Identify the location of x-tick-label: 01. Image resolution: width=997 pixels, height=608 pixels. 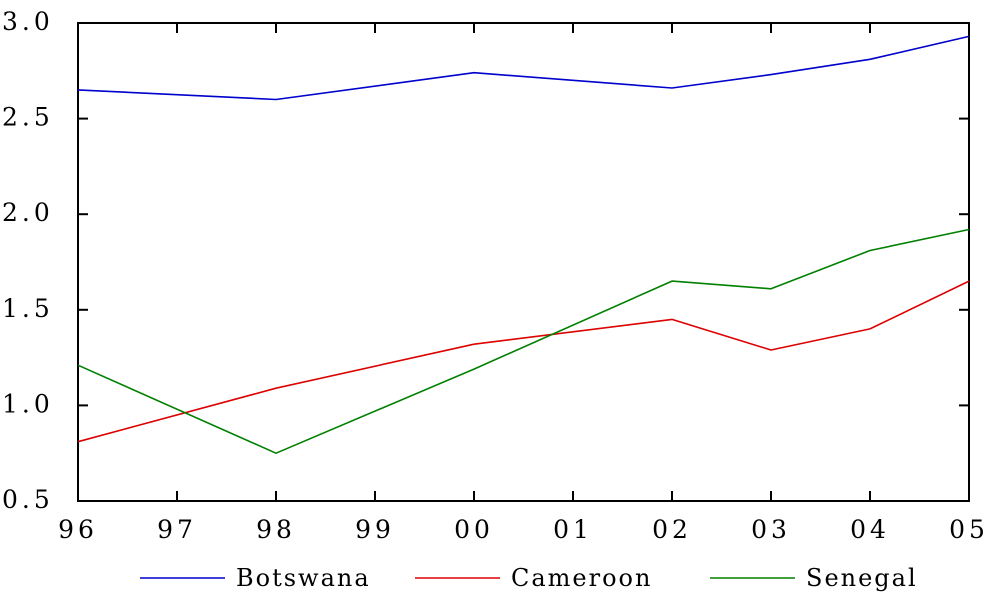
(573, 529).